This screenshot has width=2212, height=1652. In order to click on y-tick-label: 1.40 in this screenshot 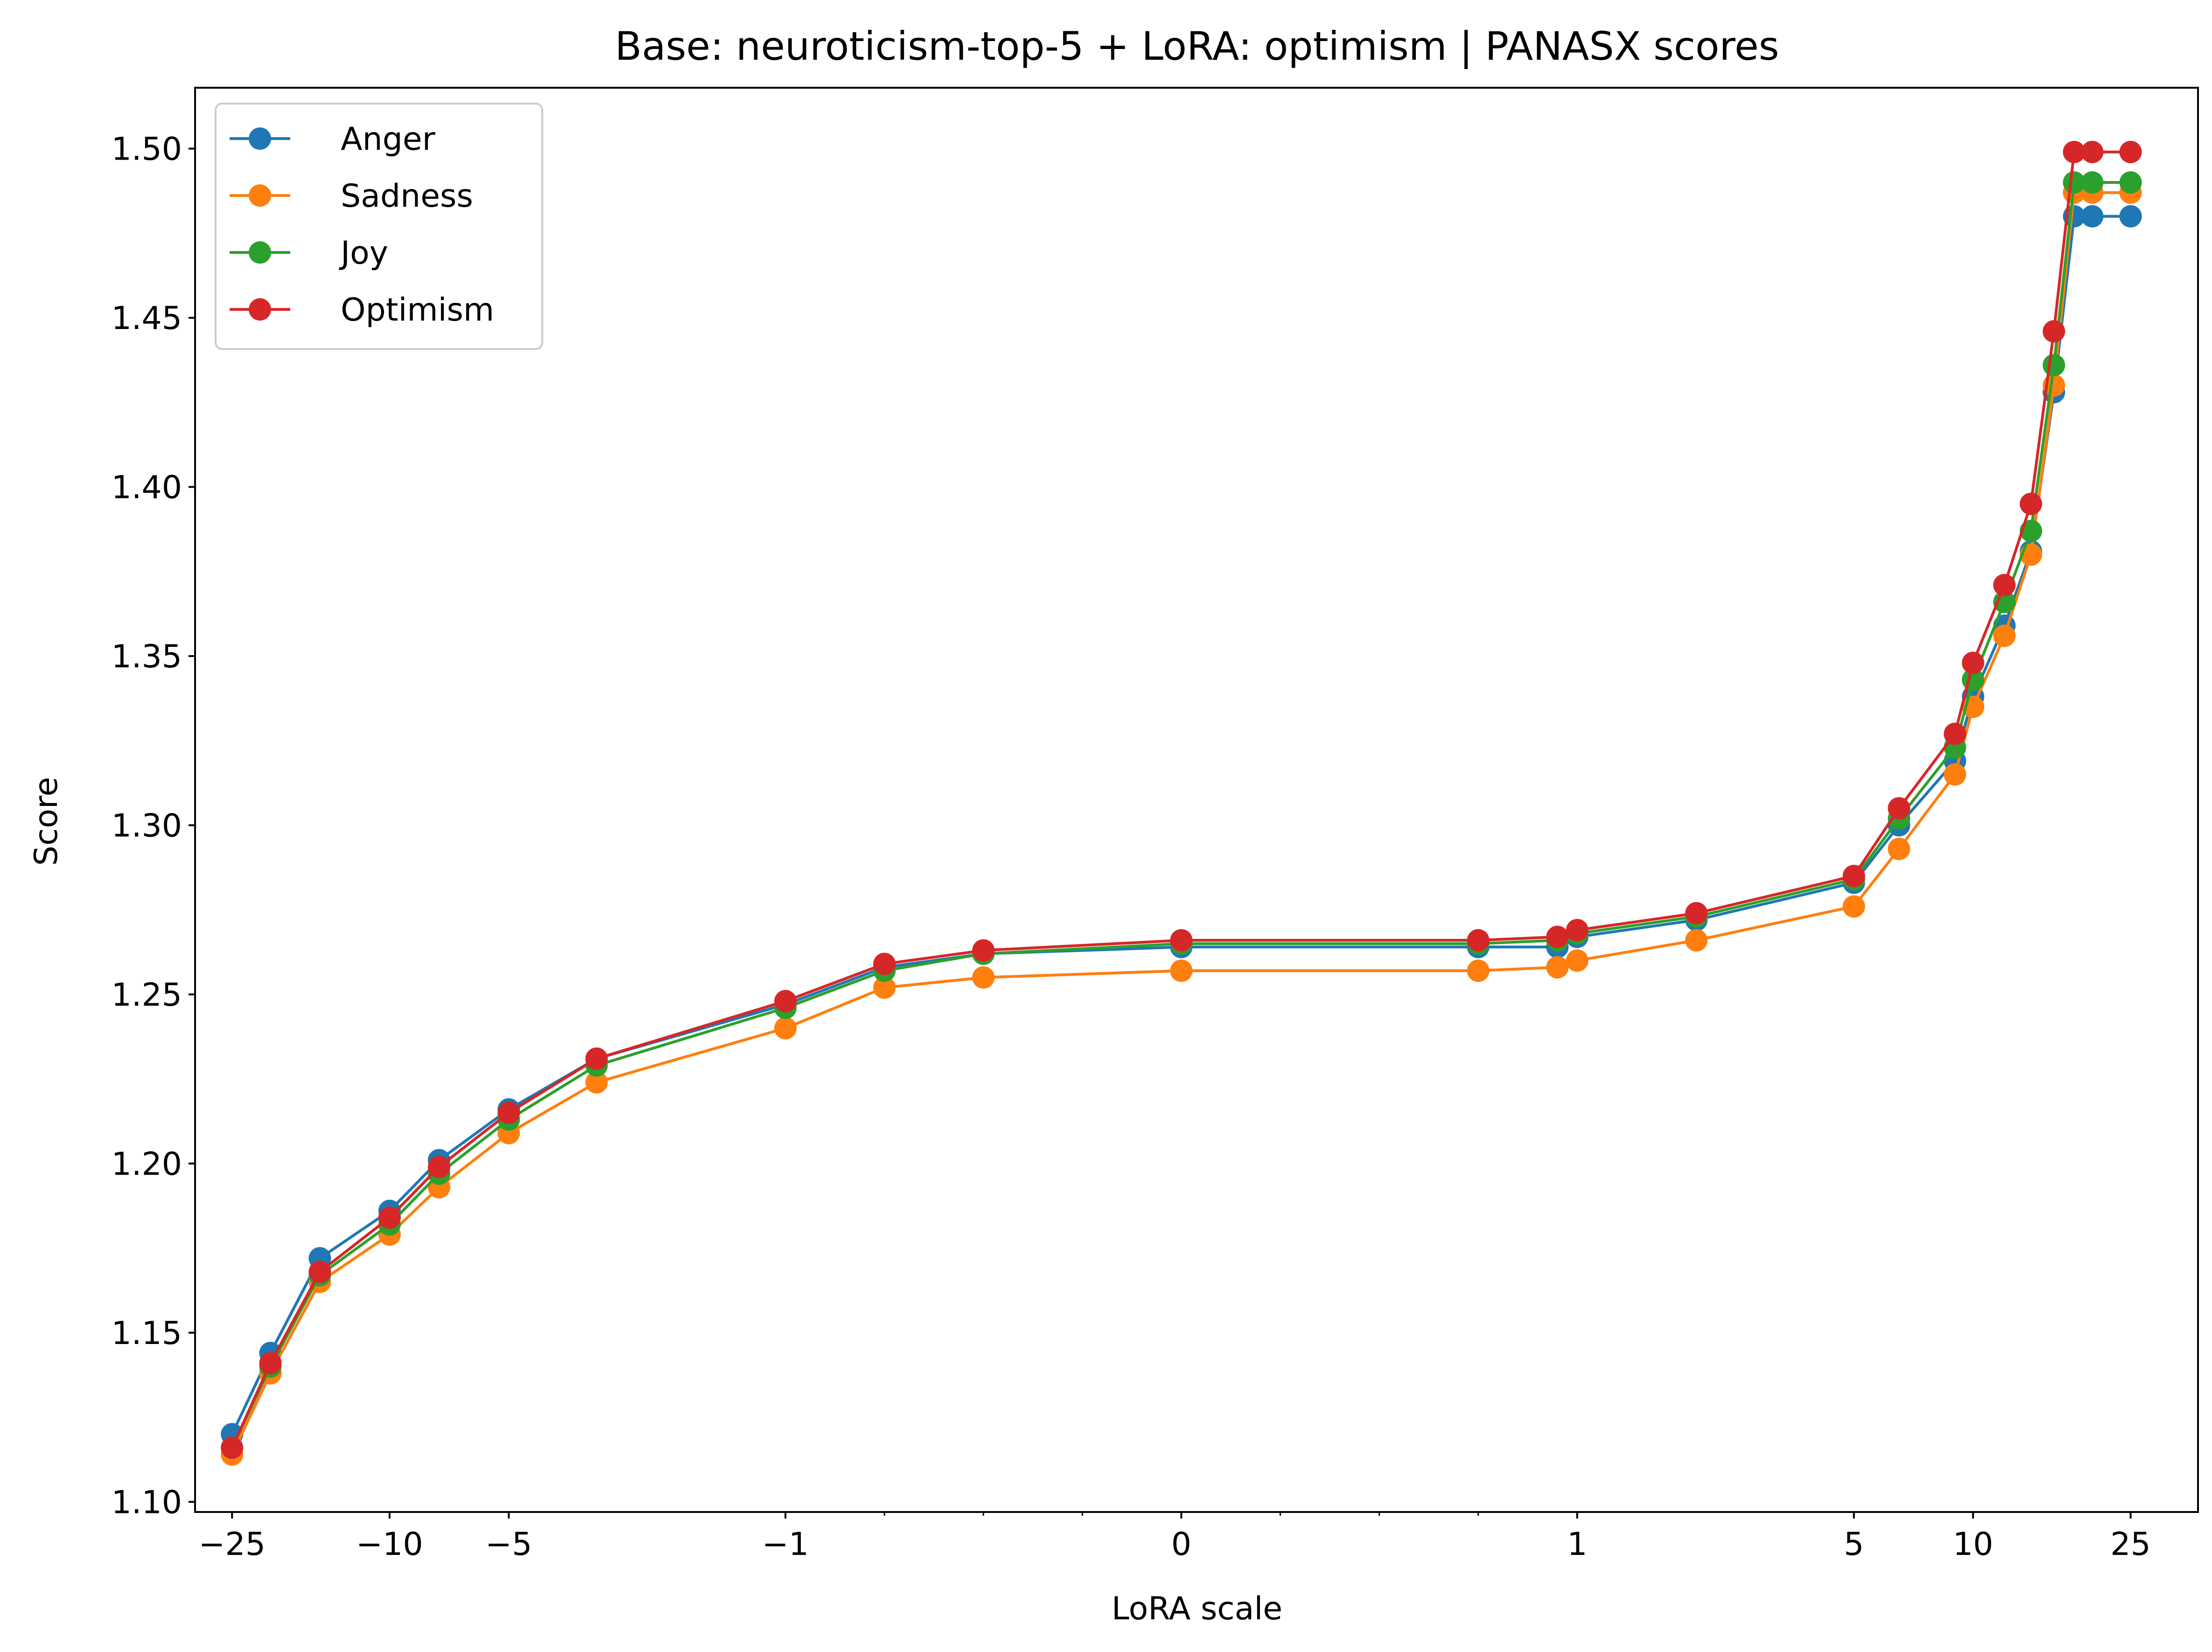, I will do `click(147, 487)`.